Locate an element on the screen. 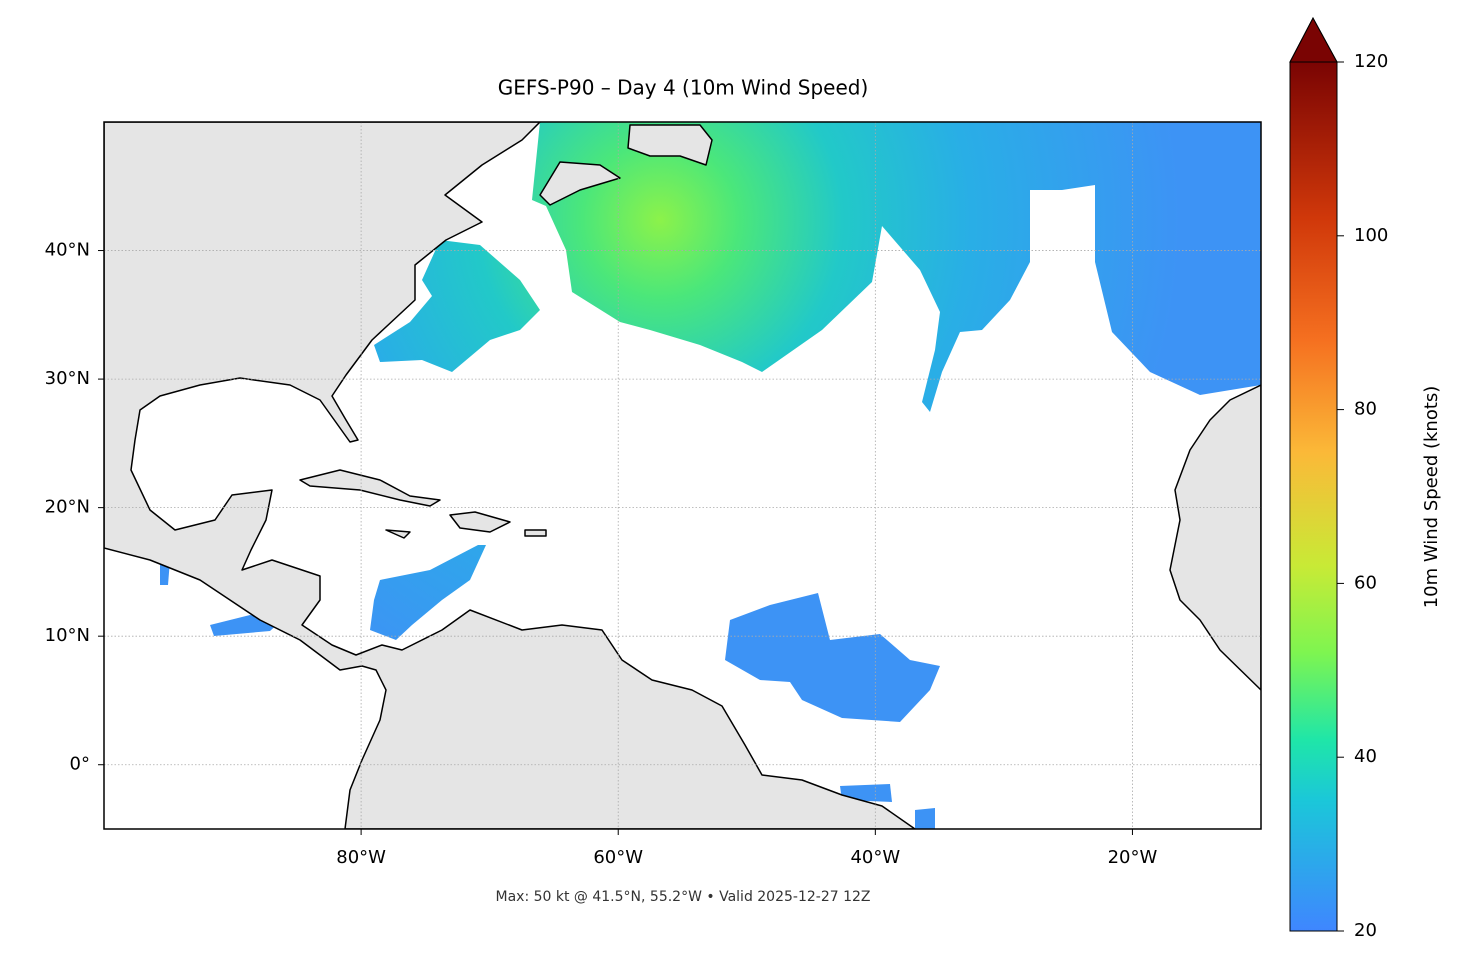  y-tick-label: 0° is located at coordinates (80, 764).